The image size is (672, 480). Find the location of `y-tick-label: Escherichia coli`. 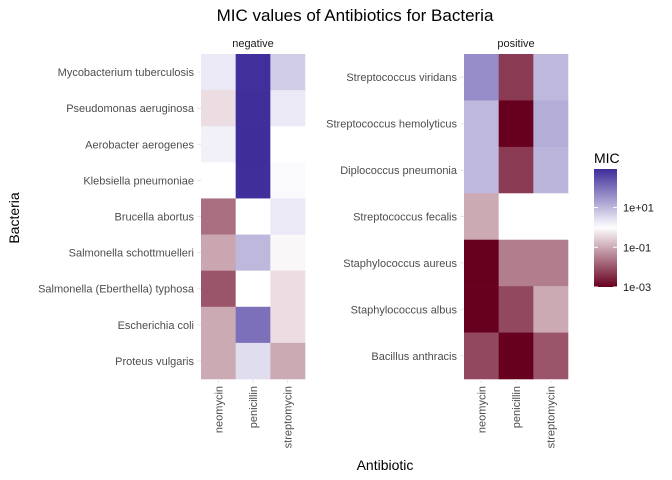

y-tick-label: Escherichia coli is located at coordinates (156, 326).